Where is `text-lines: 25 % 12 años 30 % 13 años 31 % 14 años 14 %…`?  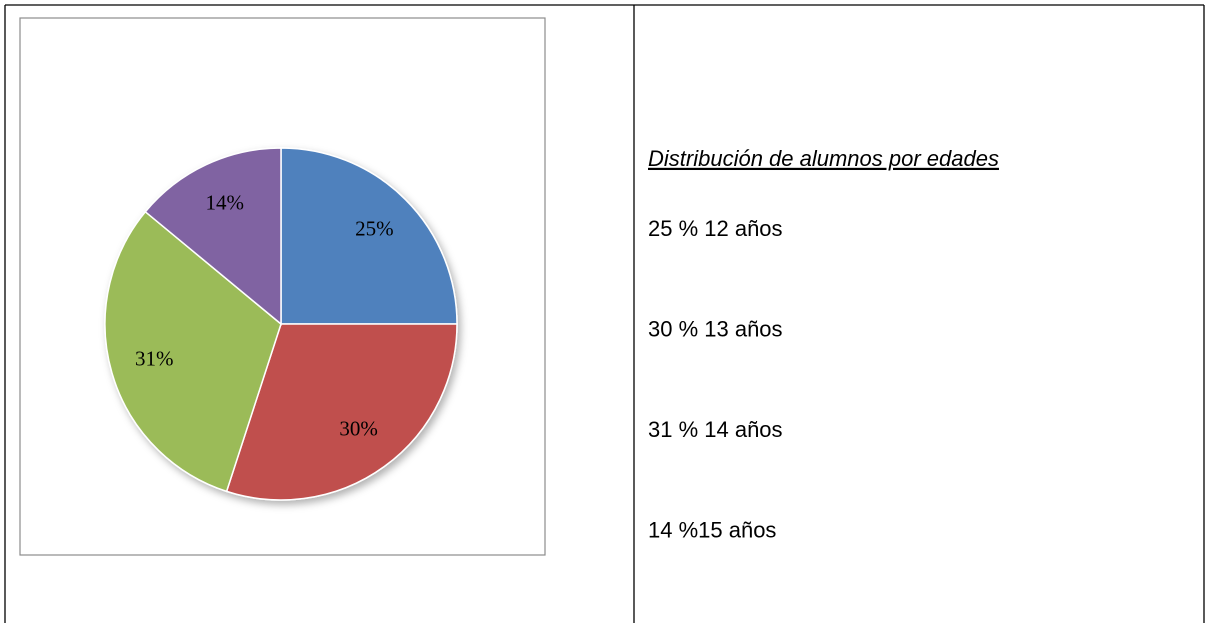 text-lines: 25 % 12 años 30 % 13 años 31 % 14 años 14 %… is located at coordinates (715, 379).